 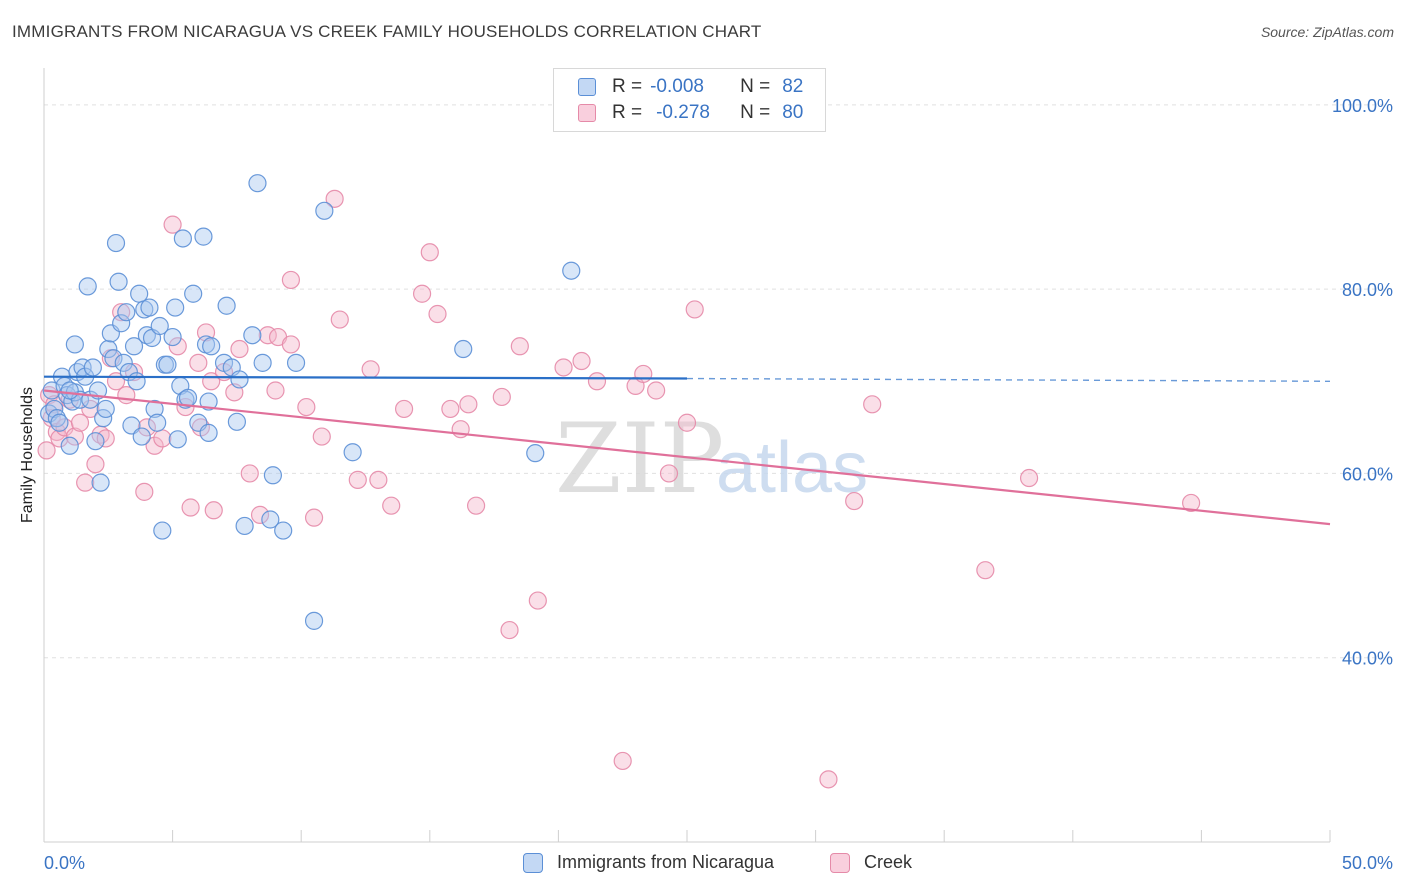 What do you see at coordinates (888, 862) in the screenshot?
I see `legend-label: Creek` at bounding box center [888, 862].